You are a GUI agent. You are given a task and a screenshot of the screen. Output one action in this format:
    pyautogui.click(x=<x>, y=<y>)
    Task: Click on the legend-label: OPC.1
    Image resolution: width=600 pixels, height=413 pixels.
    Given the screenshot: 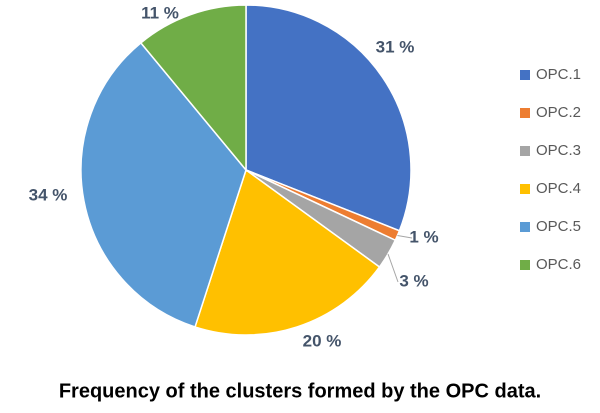 What is the action you would take?
    pyautogui.click(x=558, y=74)
    